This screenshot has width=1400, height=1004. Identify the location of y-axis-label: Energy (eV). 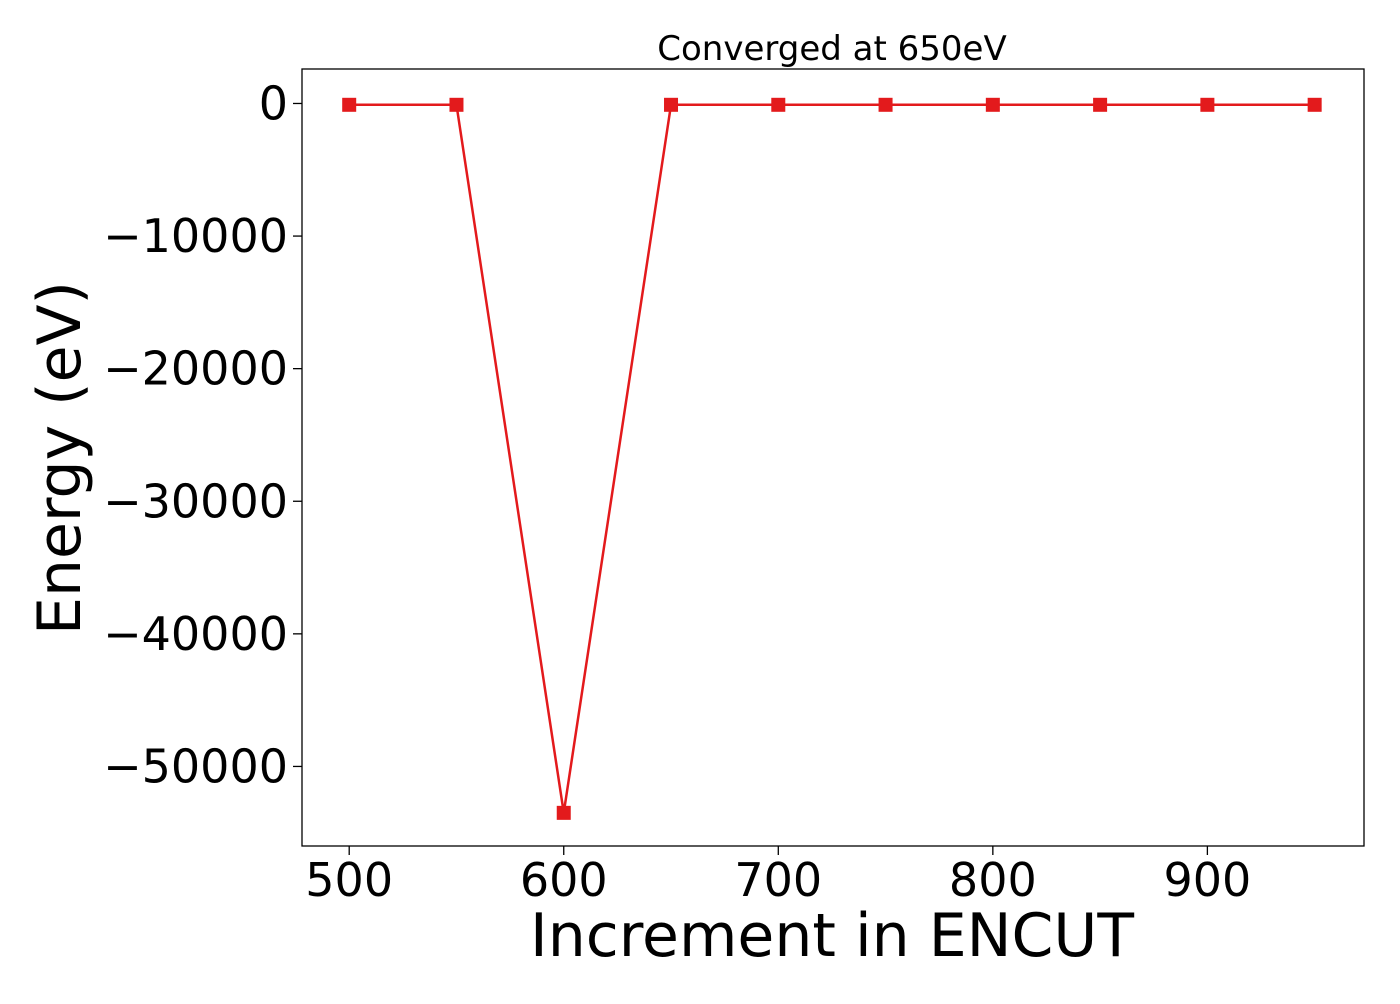
(60, 458).